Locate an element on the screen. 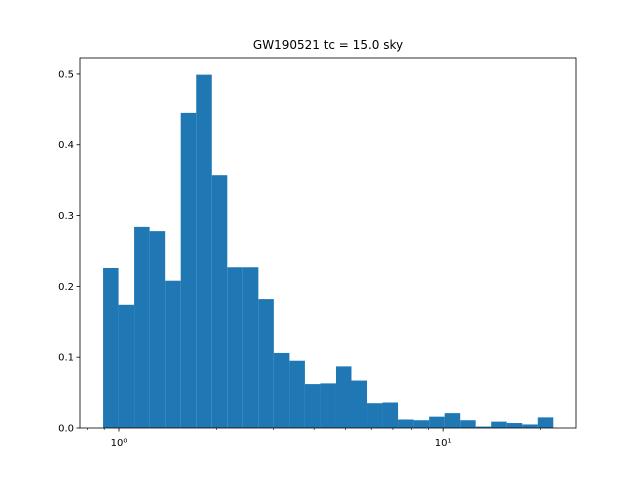 Image resolution: width=640 pixels, height=484 pixels. y-tick-label: 0.3 is located at coordinates (66, 216).